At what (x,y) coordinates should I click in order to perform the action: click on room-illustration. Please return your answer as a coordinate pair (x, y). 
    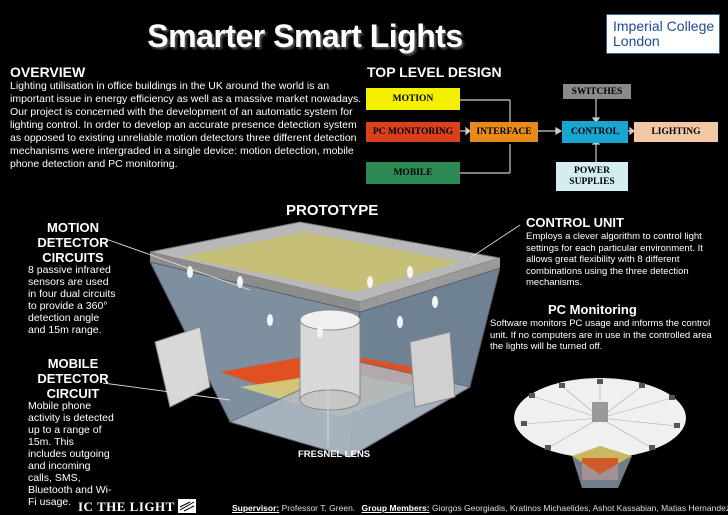
    Looking at the image, I should click on (600, 433).